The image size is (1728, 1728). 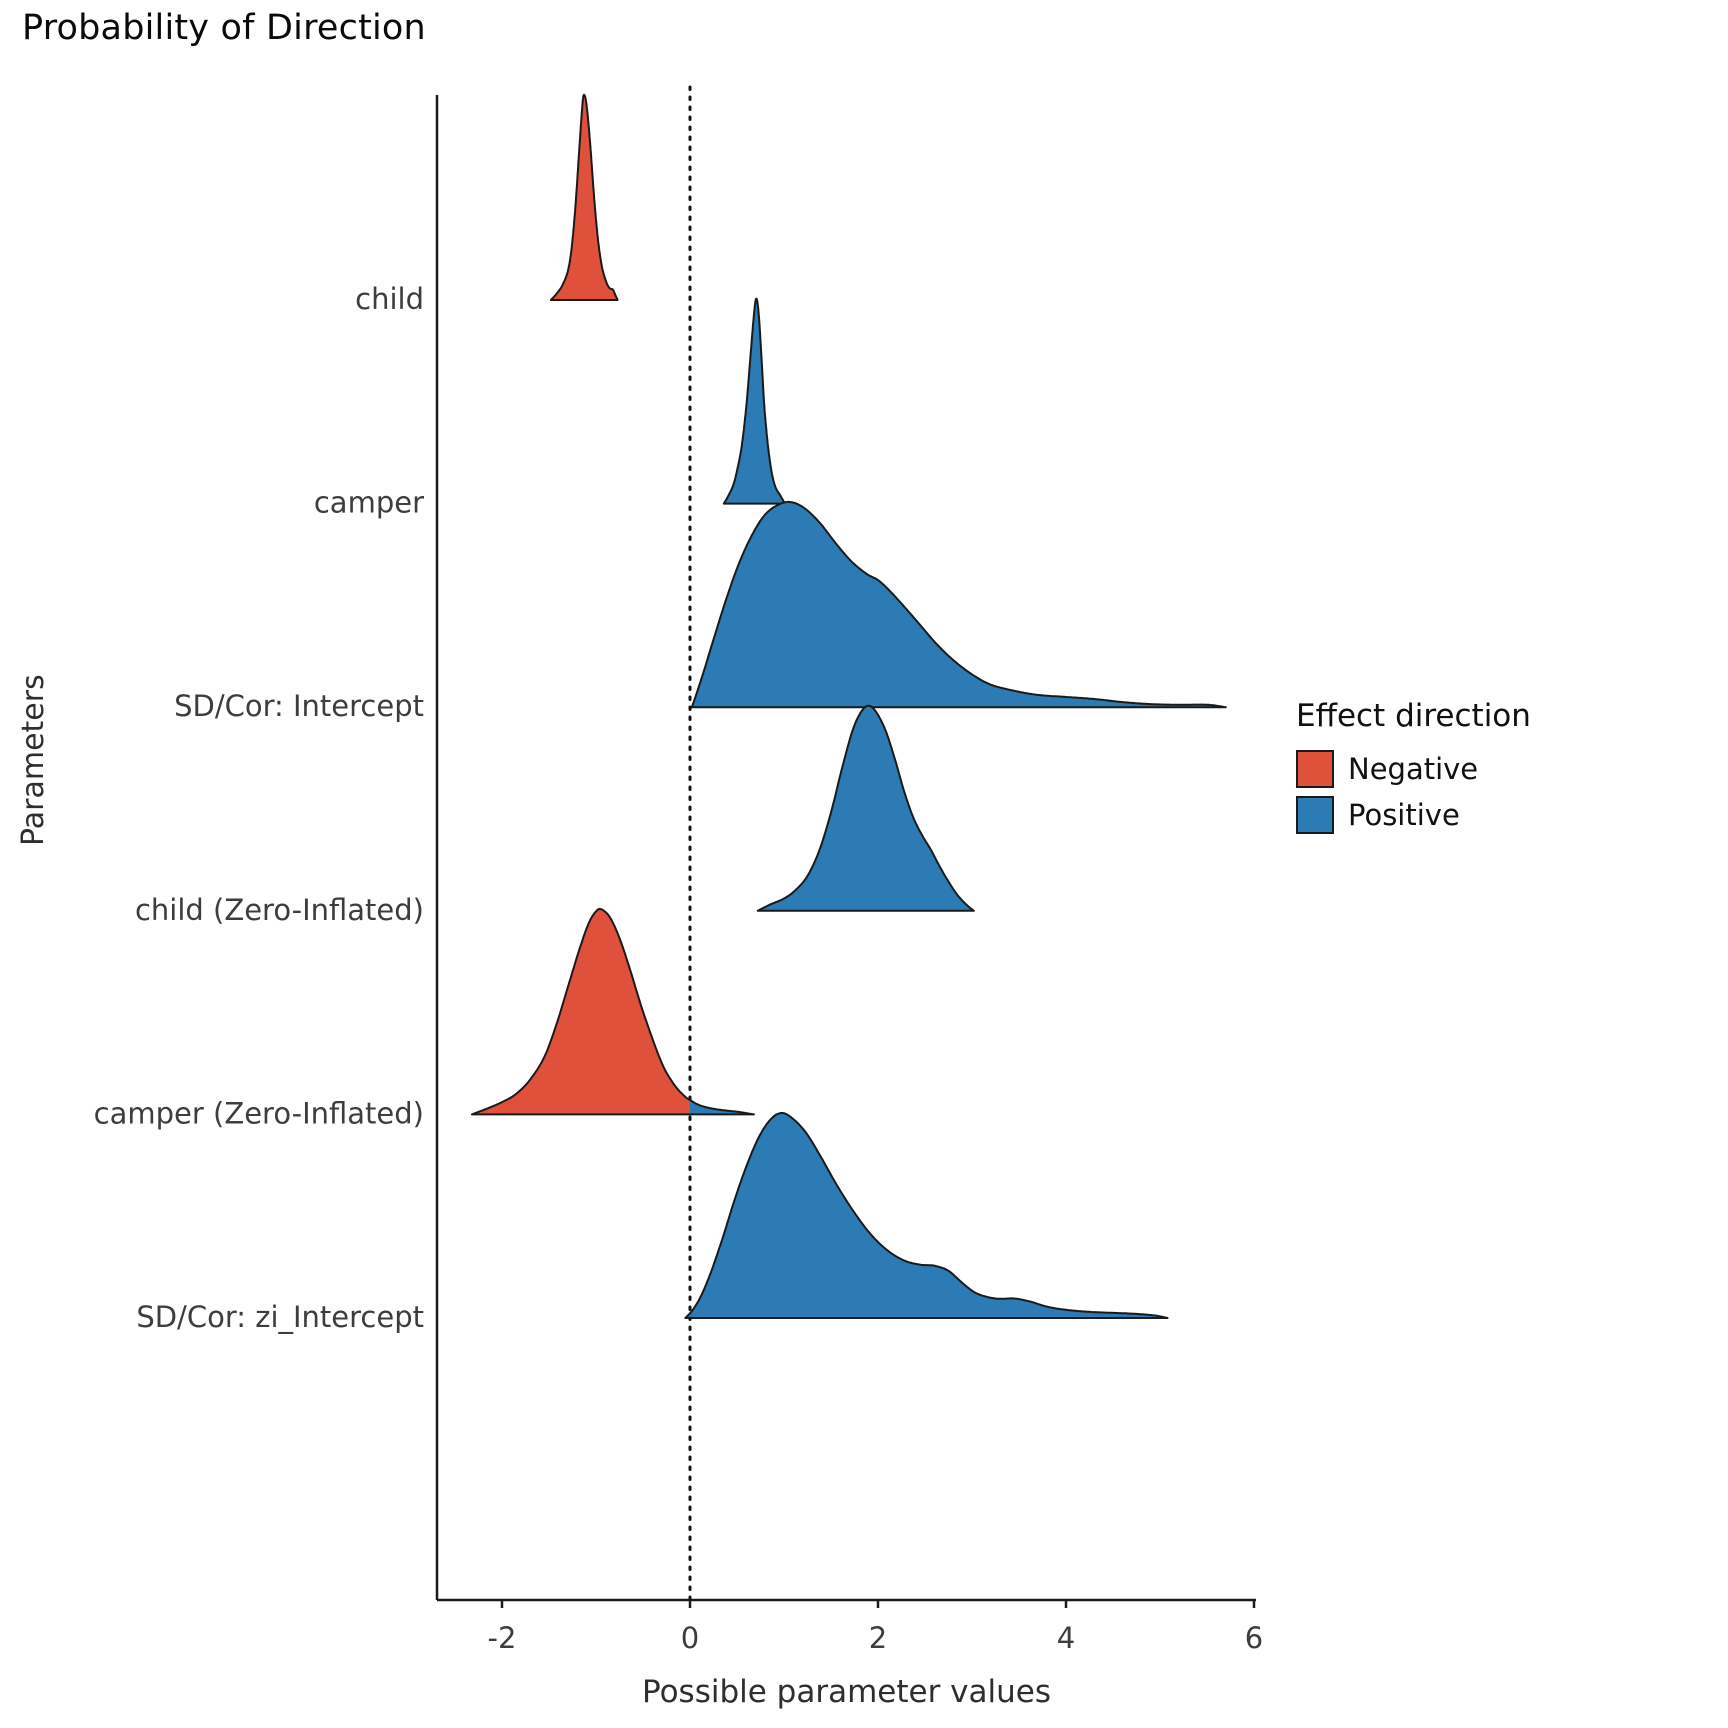 I want to click on x-tick-label--2: -2, so click(x=502, y=1638).